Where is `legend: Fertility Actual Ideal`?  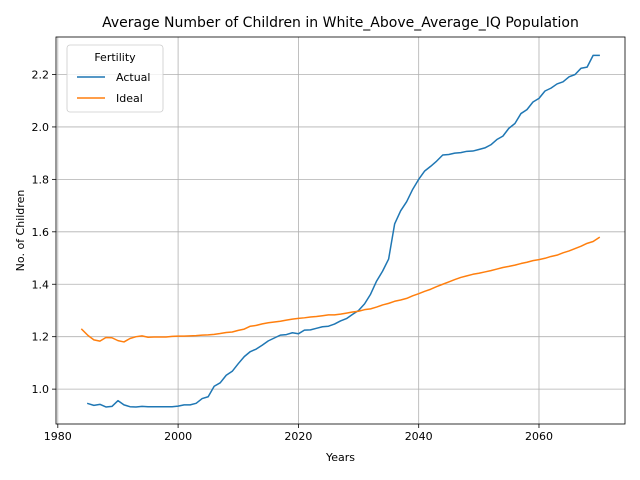
legend: Fertility Actual Ideal is located at coordinates (115, 78).